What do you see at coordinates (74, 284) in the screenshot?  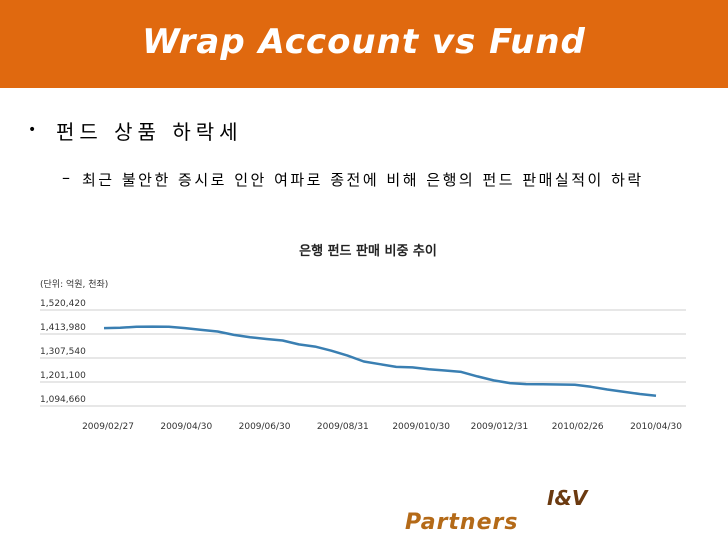 I see `unit-note: (단위: 억원, 천좌)` at bounding box center [74, 284].